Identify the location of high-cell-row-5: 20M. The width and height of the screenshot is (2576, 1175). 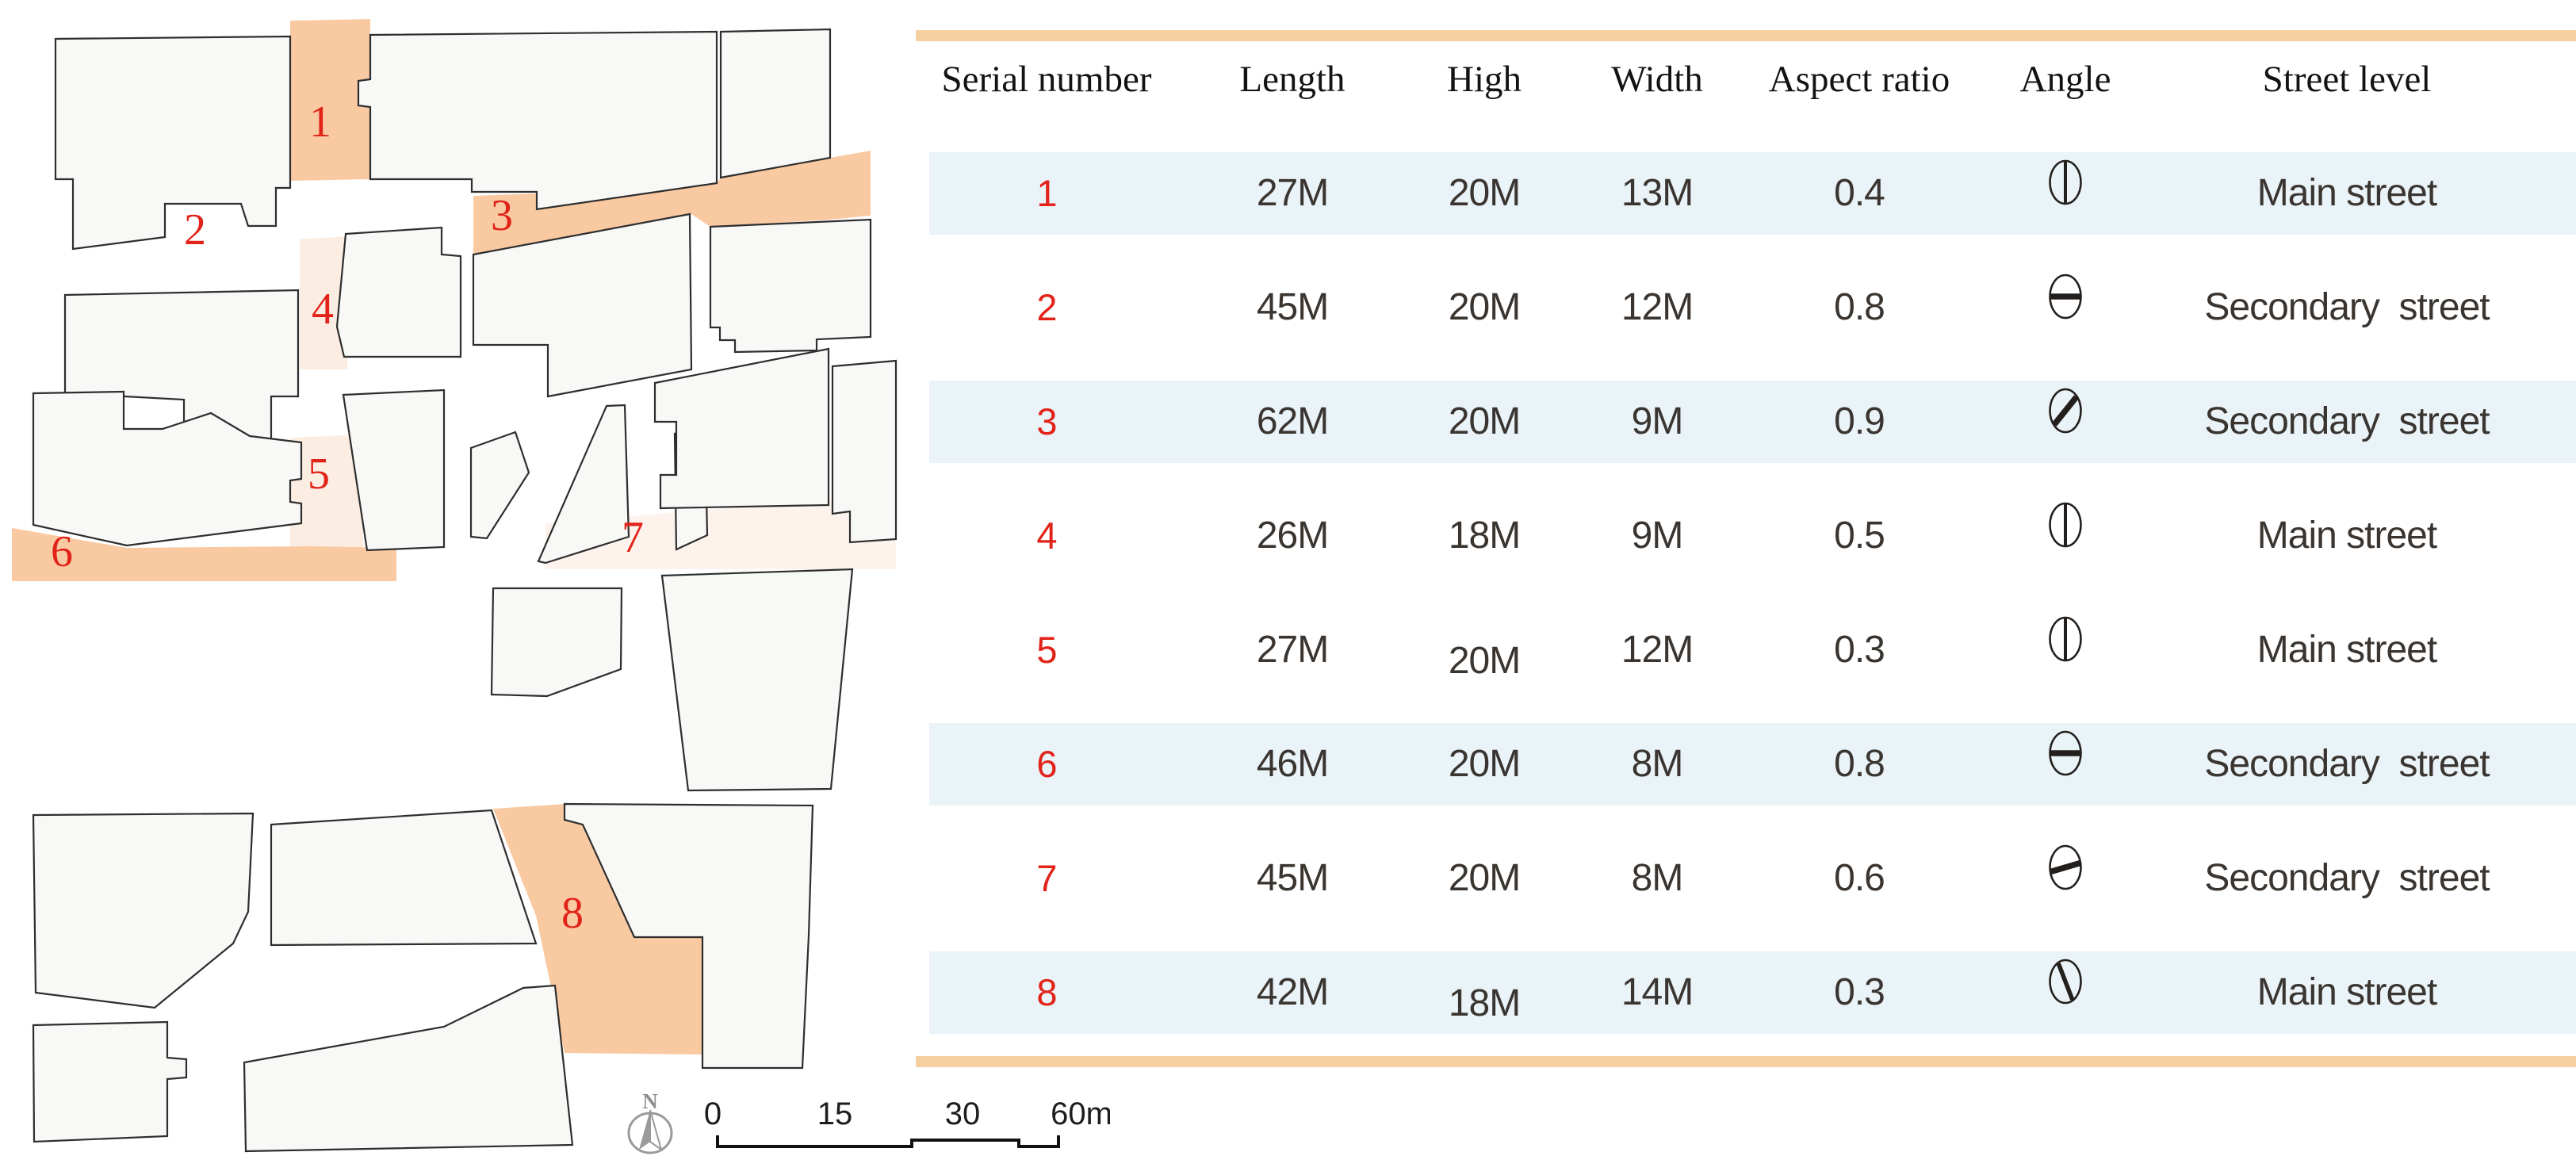
(1484, 661).